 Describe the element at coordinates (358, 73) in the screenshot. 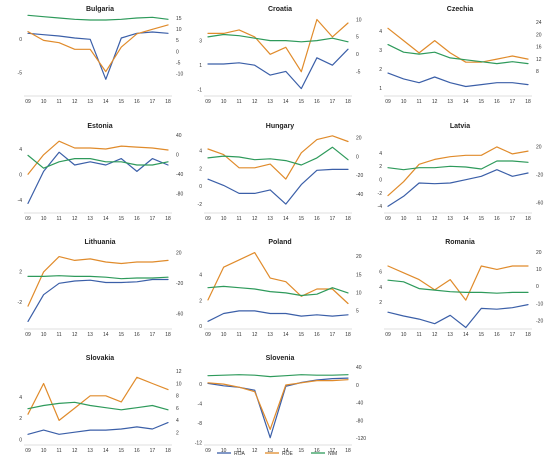

I see `right-tick-label: -5` at that location.